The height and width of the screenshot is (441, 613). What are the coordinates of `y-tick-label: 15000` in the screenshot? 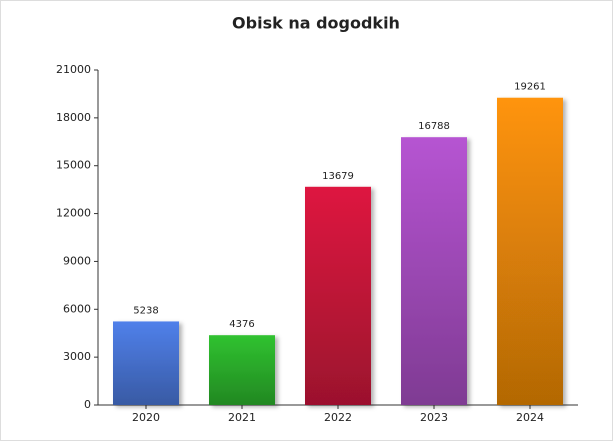 It's located at (73, 165).